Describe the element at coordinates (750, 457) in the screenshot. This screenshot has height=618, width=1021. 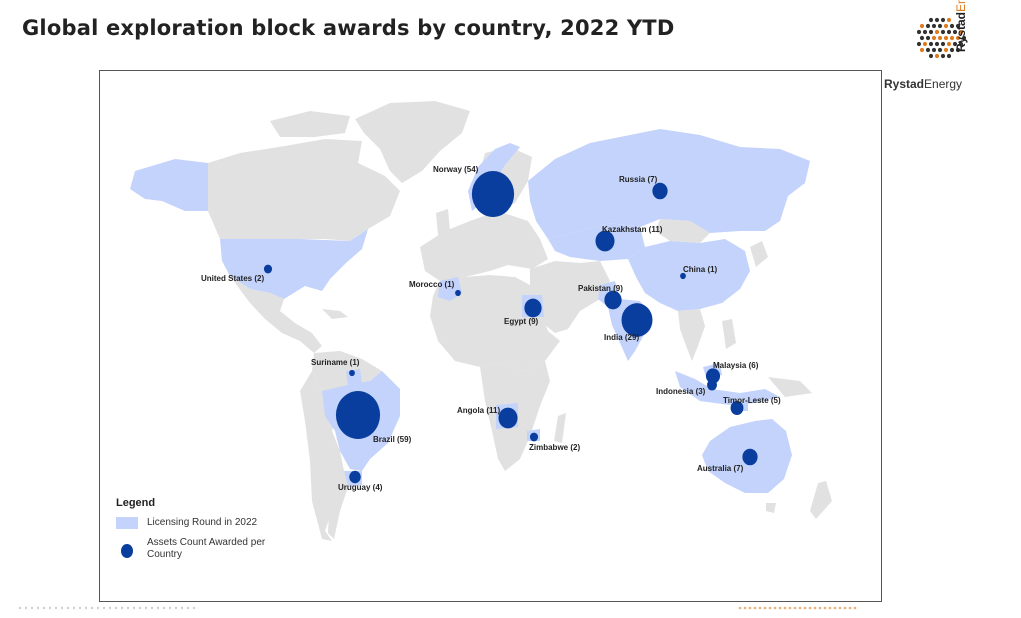
I see `bubble-australia` at that location.